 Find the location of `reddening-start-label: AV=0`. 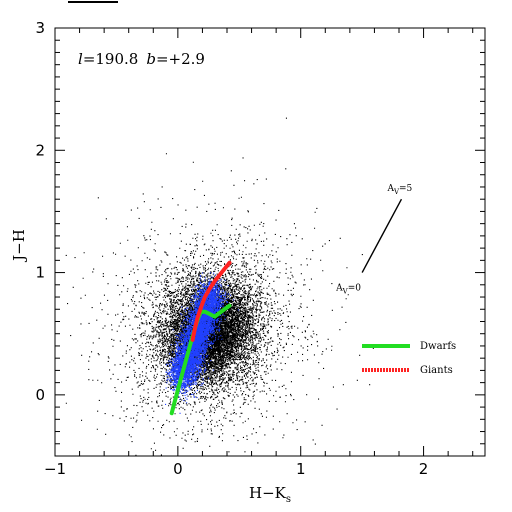

reddening-start-label: AV=0 is located at coordinates (348, 290).